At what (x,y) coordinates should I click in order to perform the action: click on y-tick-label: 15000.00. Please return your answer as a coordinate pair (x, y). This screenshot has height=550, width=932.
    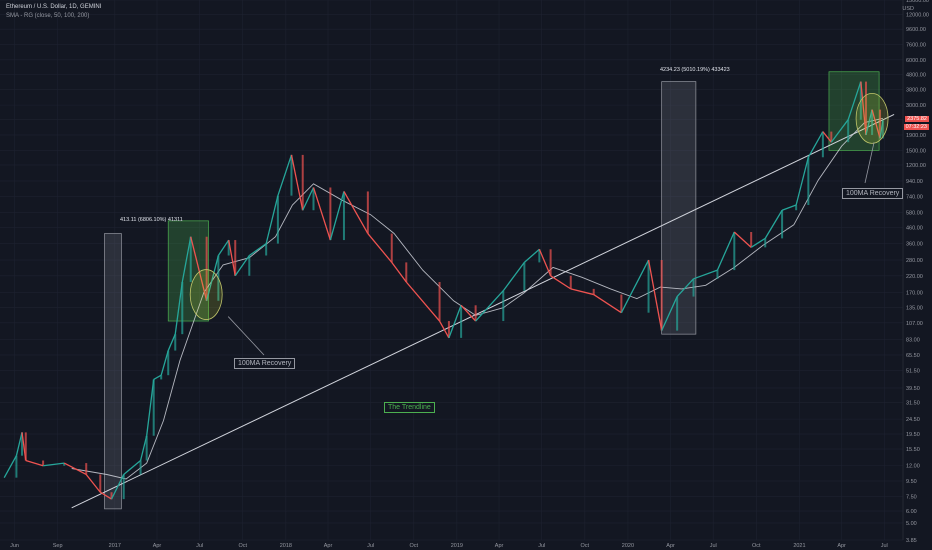
    Looking at the image, I should click on (917, 2).